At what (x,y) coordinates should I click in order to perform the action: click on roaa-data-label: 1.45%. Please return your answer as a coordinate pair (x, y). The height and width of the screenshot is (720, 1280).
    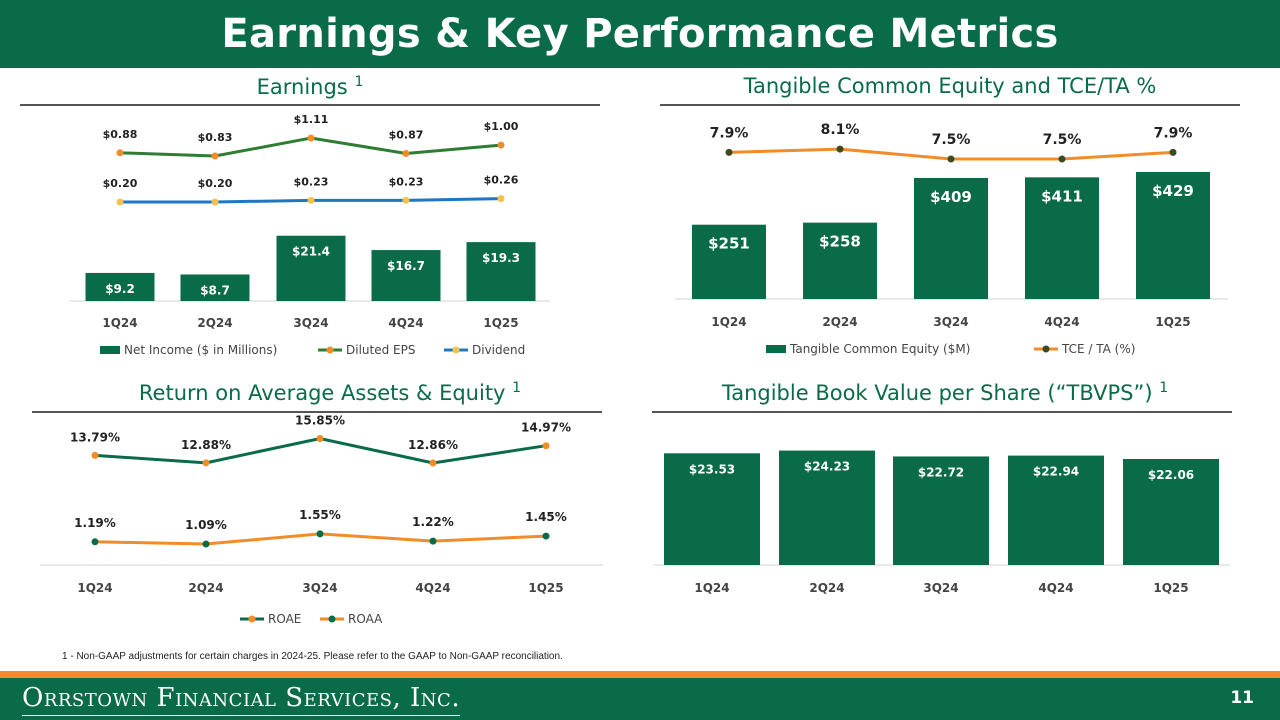
    Looking at the image, I should click on (546, 517).